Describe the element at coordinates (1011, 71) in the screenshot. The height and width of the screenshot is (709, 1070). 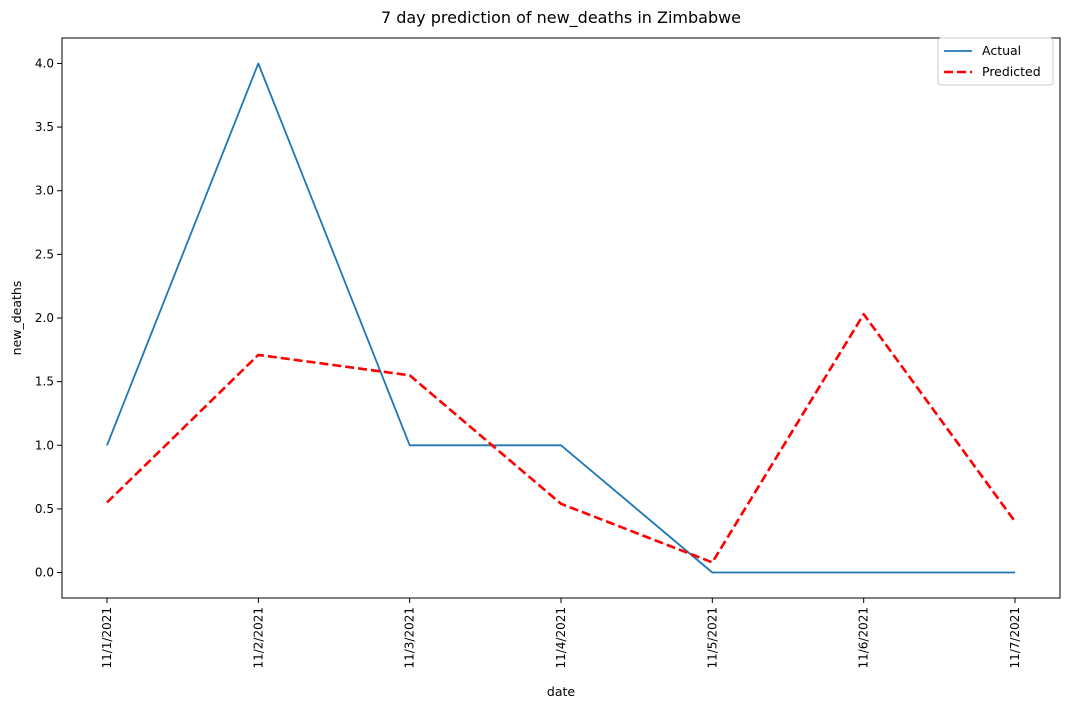
I see `legend-predicted-label: Predicted` at that location.